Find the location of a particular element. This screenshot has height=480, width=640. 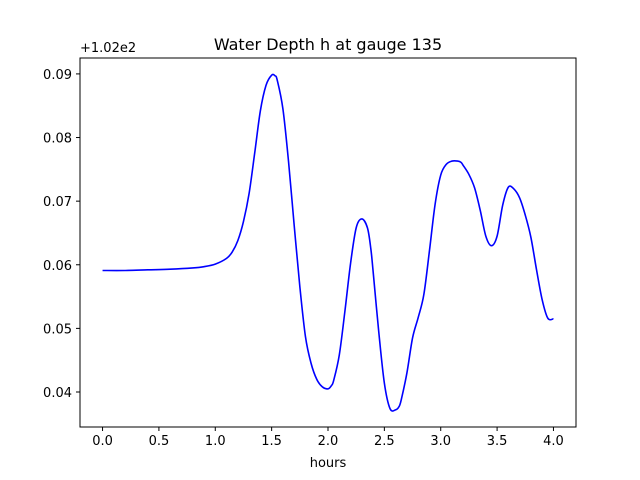

x-tick-label: 0.5 is located at coordinates (159, 441).